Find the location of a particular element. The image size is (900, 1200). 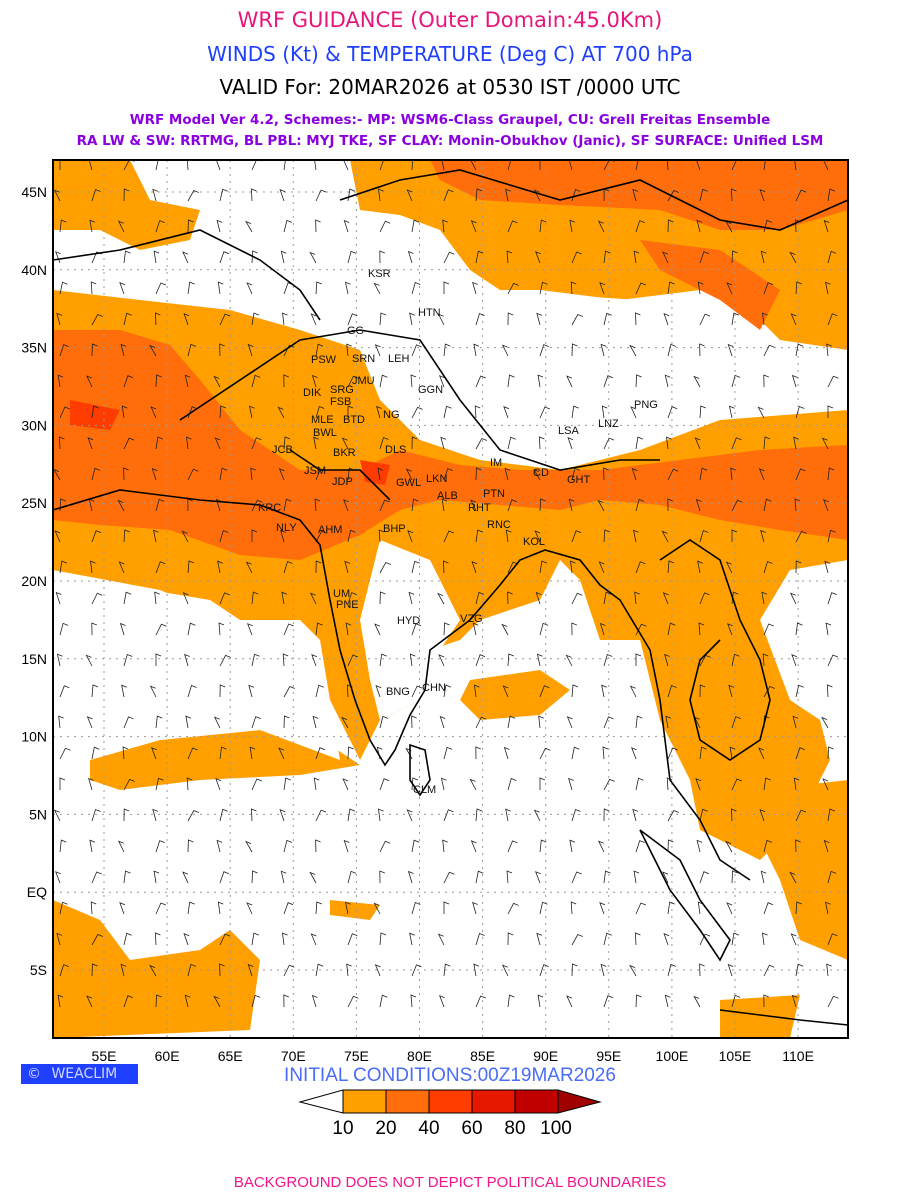

latitude-labels: 45N 40N 35N 30N 25N 20N 15N 10N 5N EQ 5S is located at coordinates (34, 581).